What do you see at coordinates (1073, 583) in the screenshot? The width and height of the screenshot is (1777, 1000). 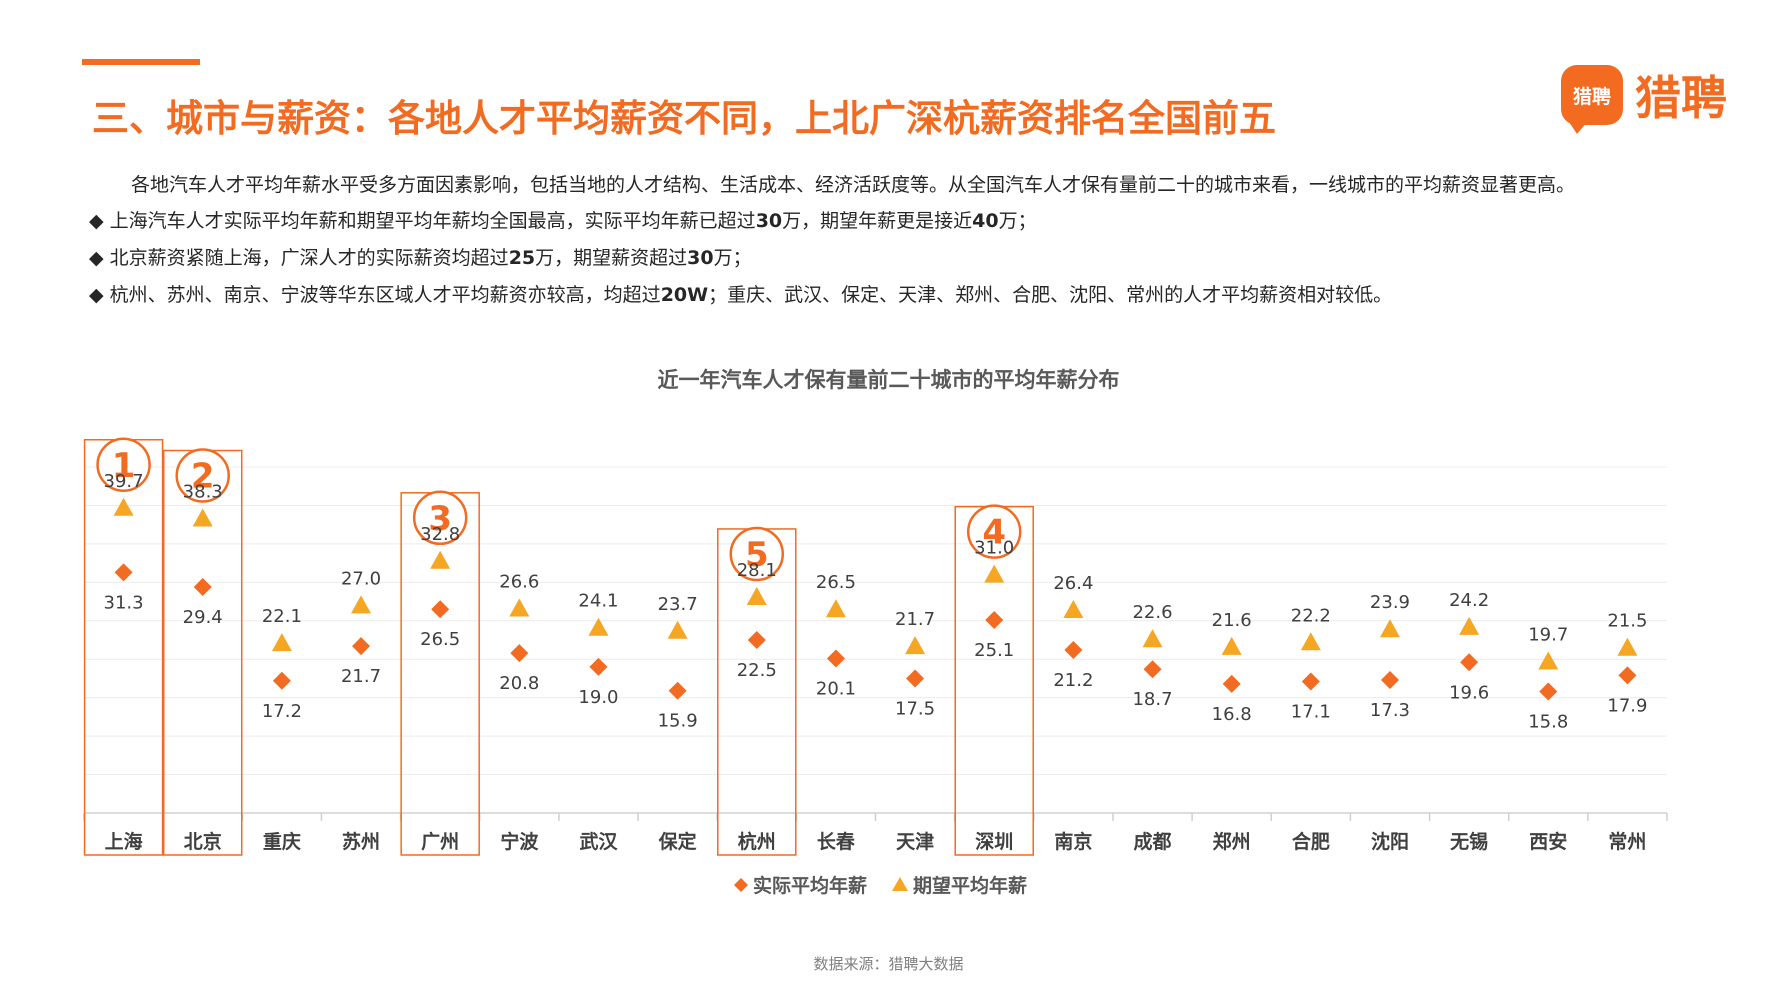 I see `expected-value-label: 26.4` at bounding box center [1073, 583].